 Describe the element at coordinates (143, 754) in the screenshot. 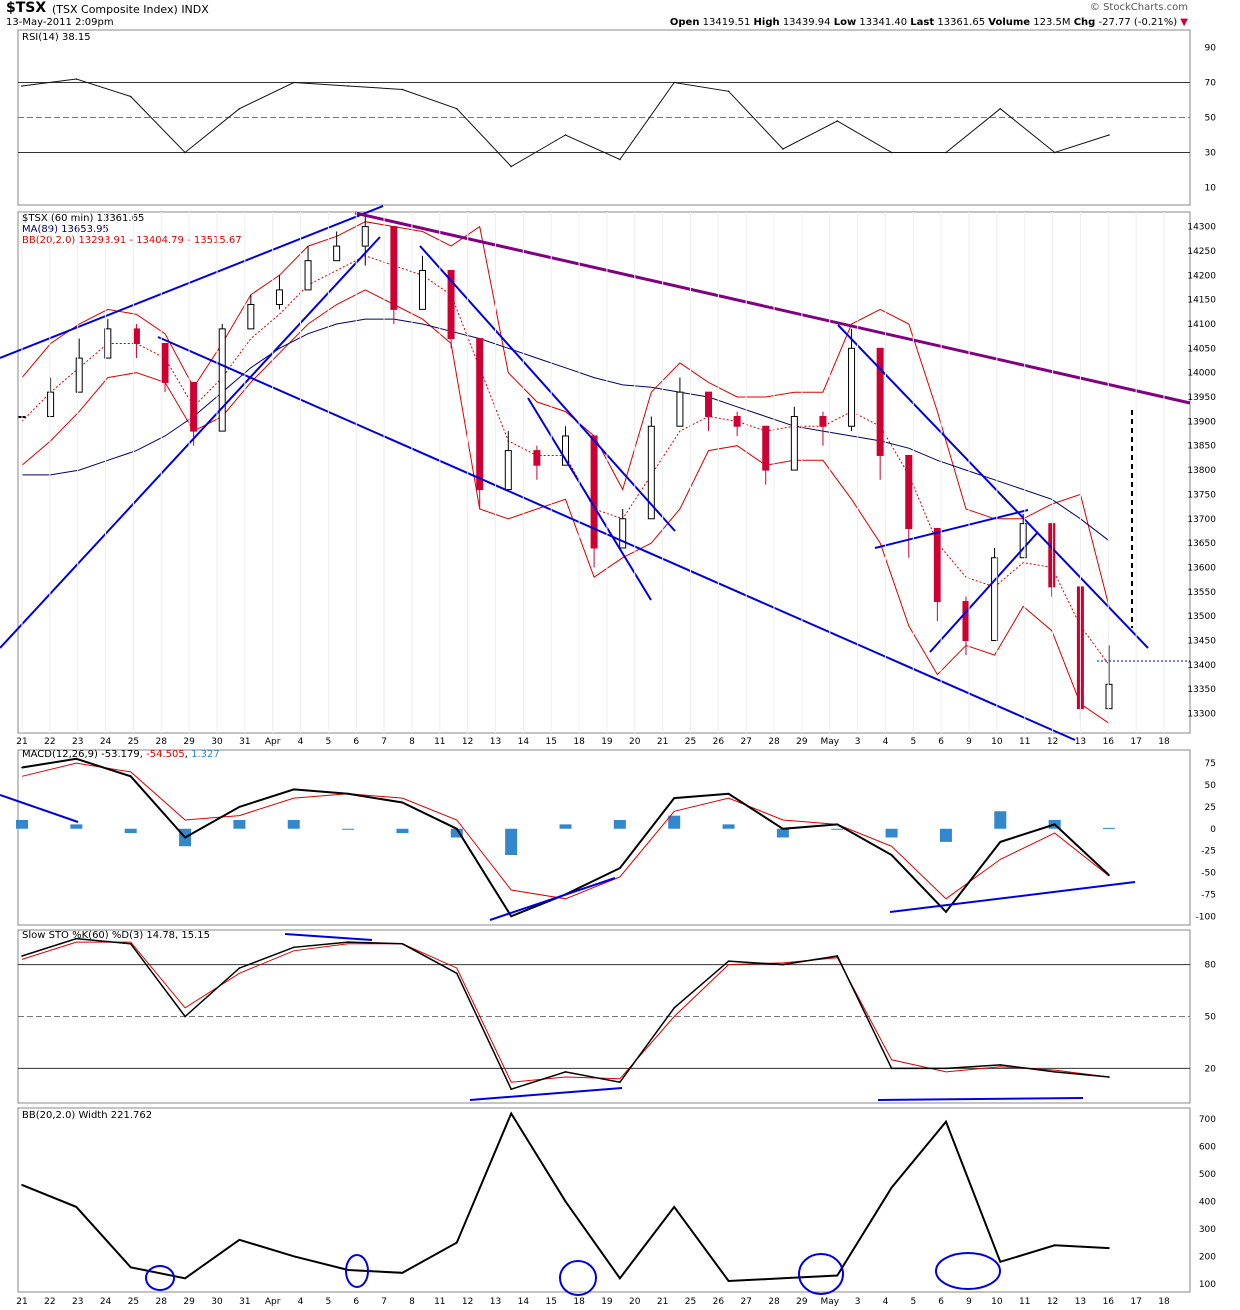

I see `macd-legend-sep: ,` at that location.